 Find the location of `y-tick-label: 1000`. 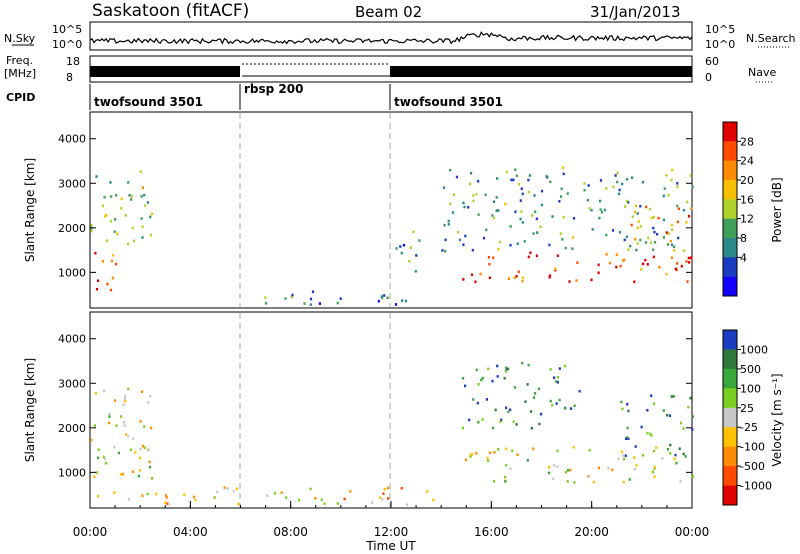

y-tick-label: 1000 is located at coordinates (72, 472).